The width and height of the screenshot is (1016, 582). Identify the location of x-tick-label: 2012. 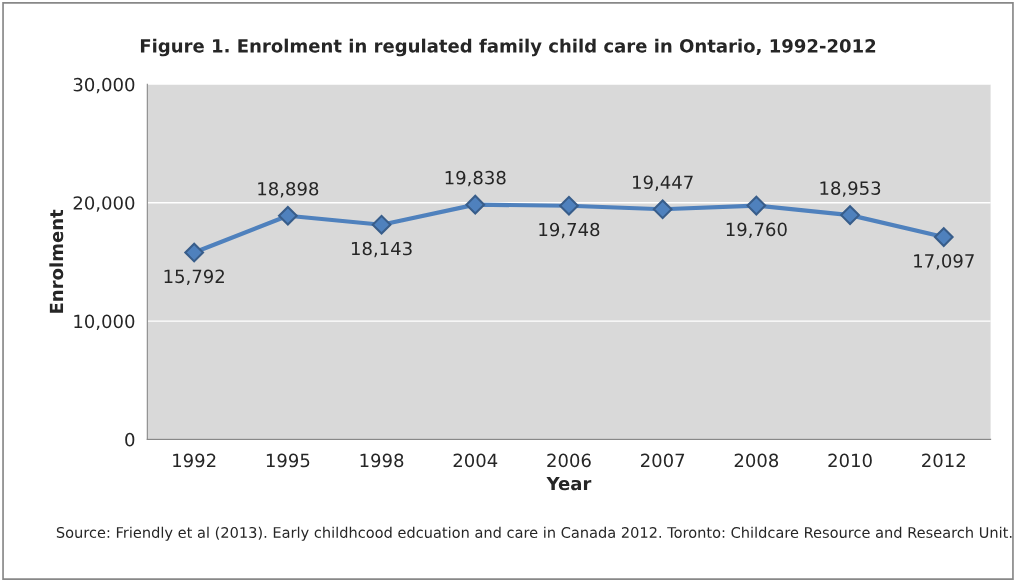
(943, 460).